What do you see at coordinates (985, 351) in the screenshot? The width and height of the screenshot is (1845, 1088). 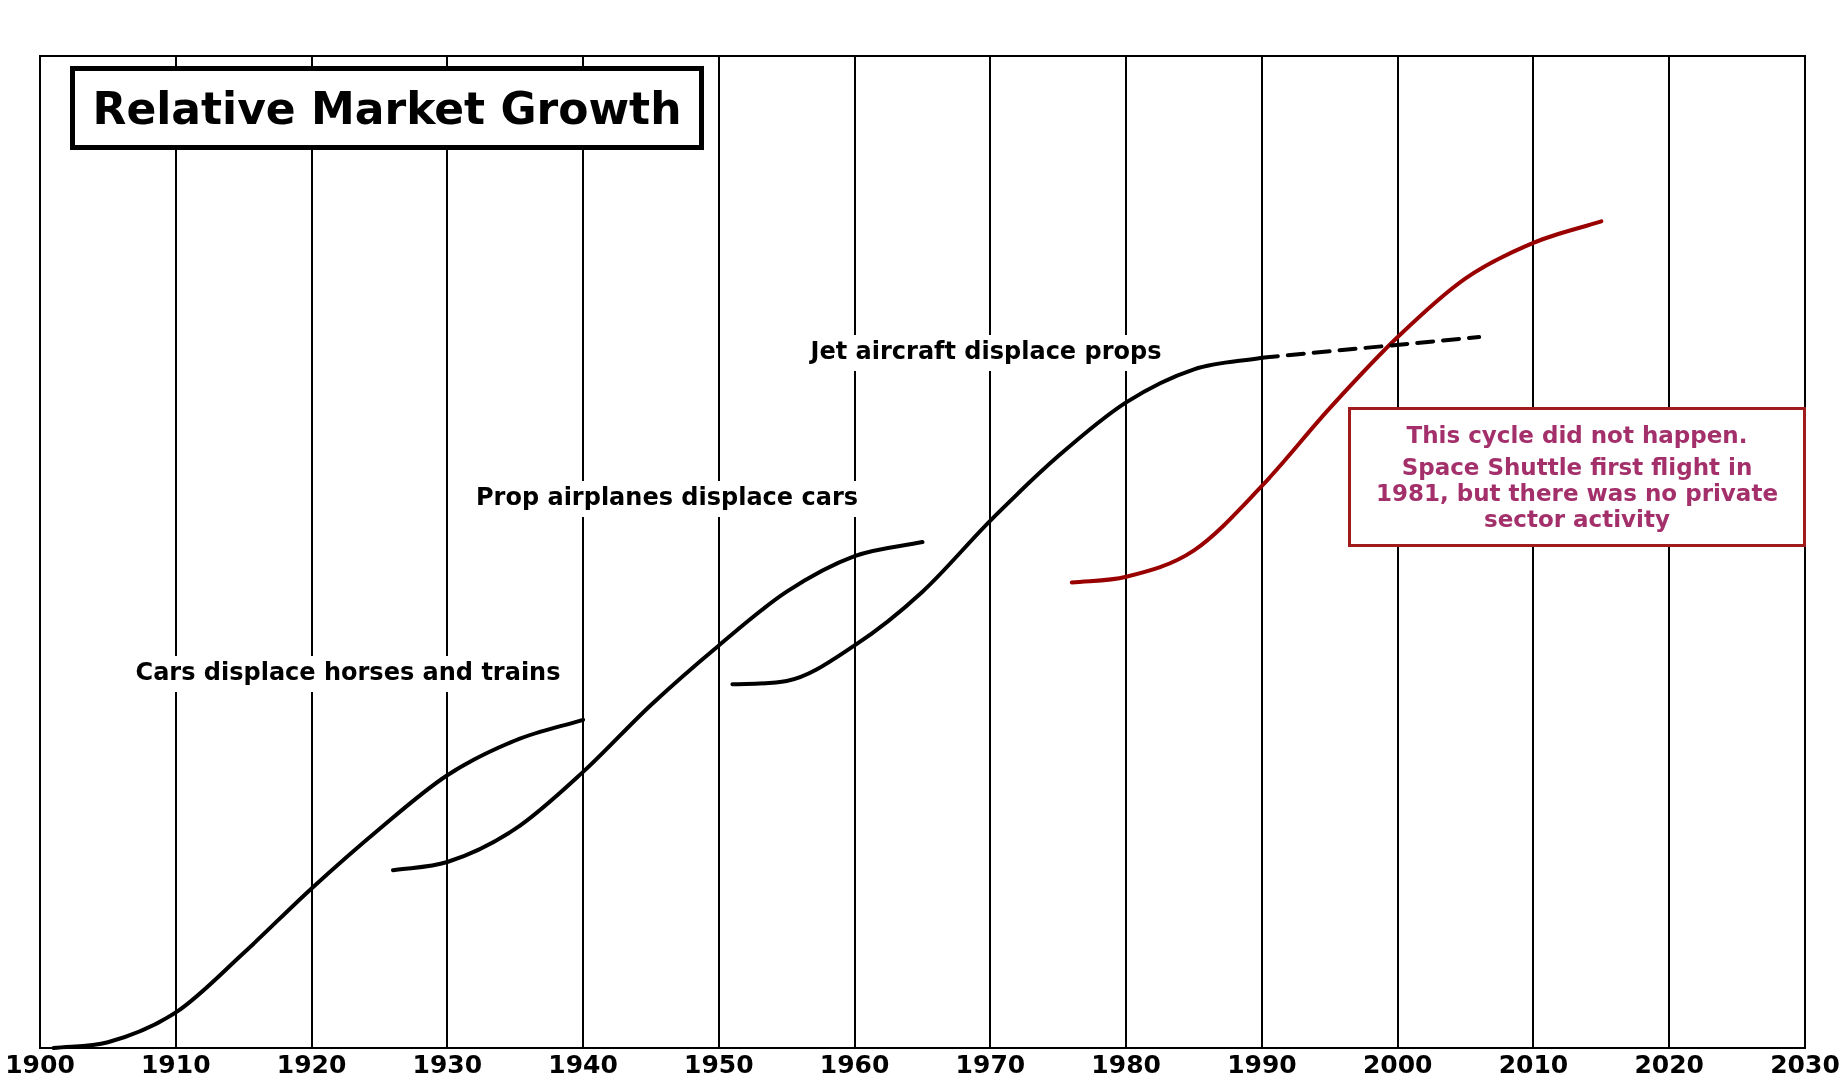 I see `annotation: Jet aircraft displace props` at bounding box center [985, 351].